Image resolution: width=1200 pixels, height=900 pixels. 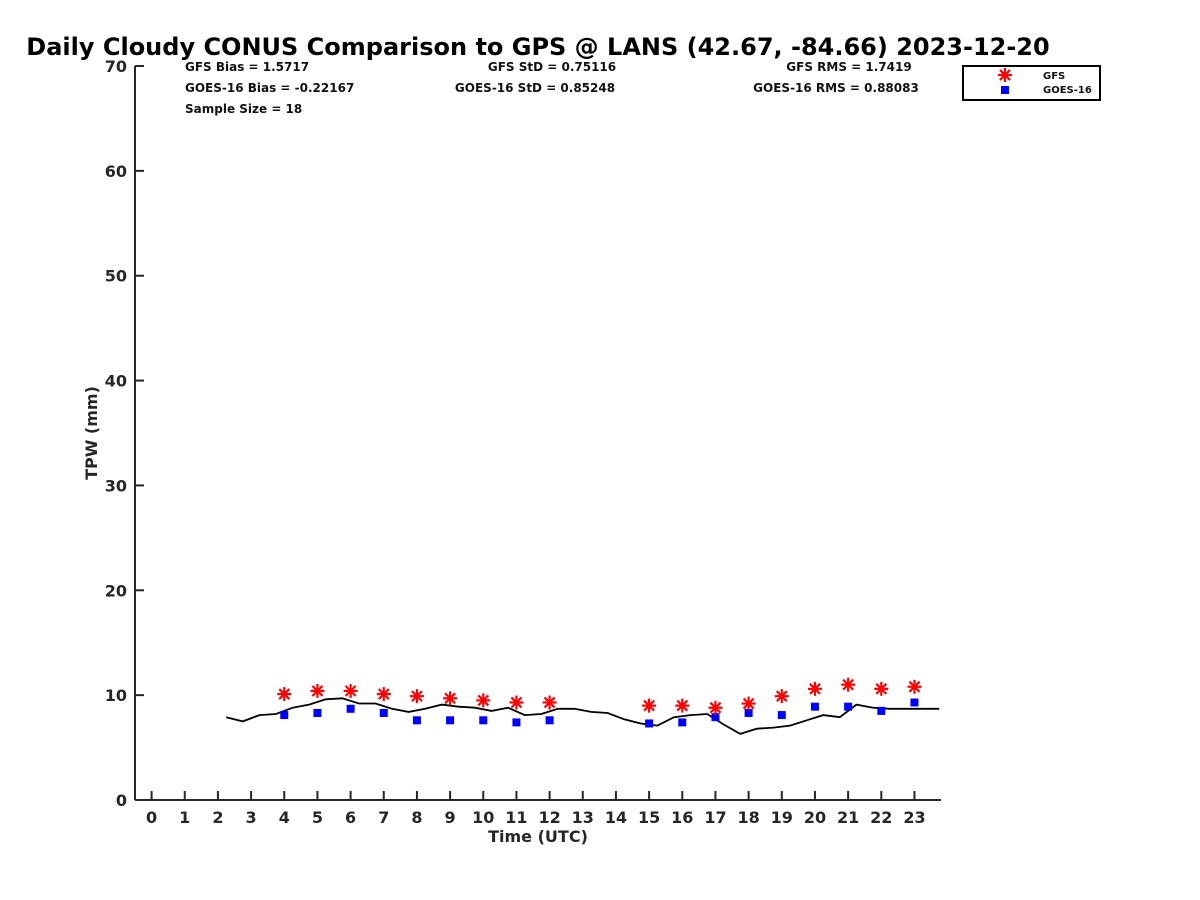 I want to click on x-tick-label-7: 7, so click(x=383, y=817).